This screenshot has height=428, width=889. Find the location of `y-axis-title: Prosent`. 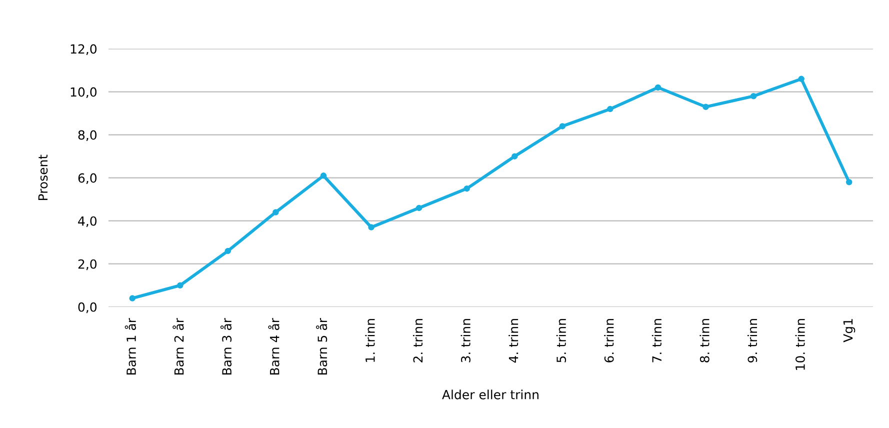

y-axis-title: Prosent is located at coordinates (43, 177).